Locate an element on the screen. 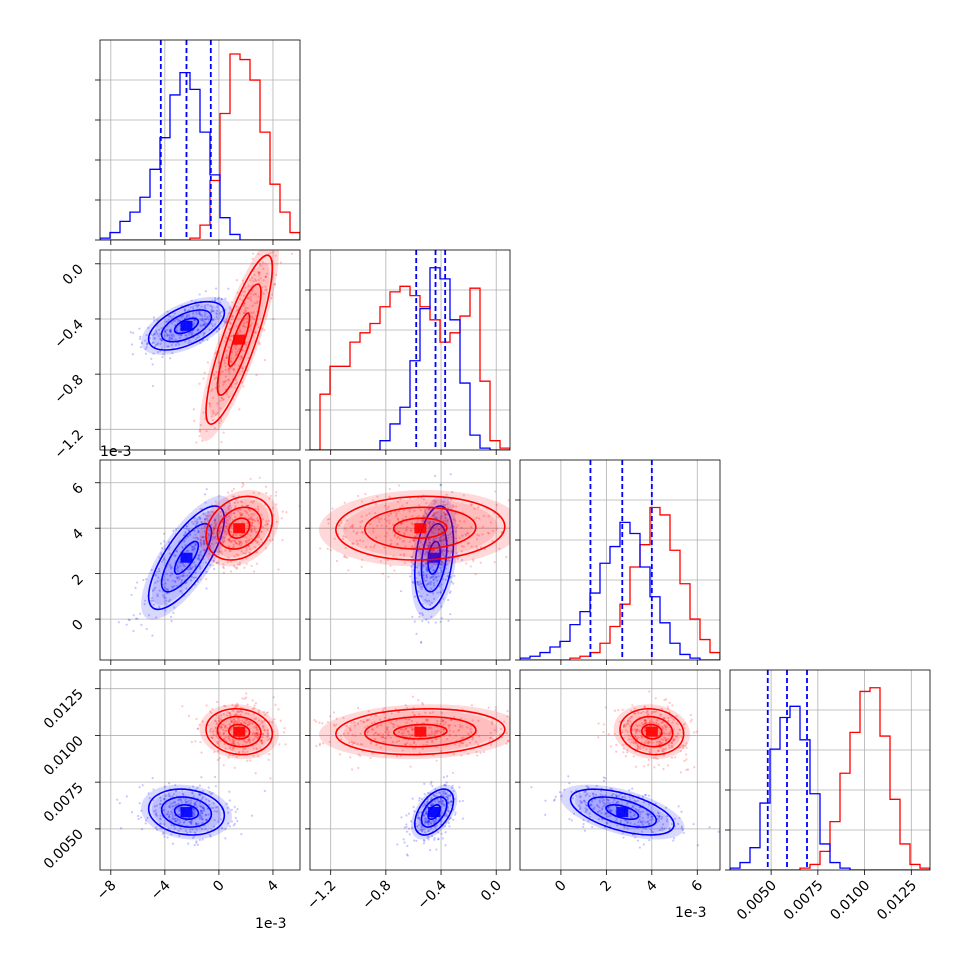 This screenshot has height=970, width=970. histogram-series_b is located at coordinates (410, 367).